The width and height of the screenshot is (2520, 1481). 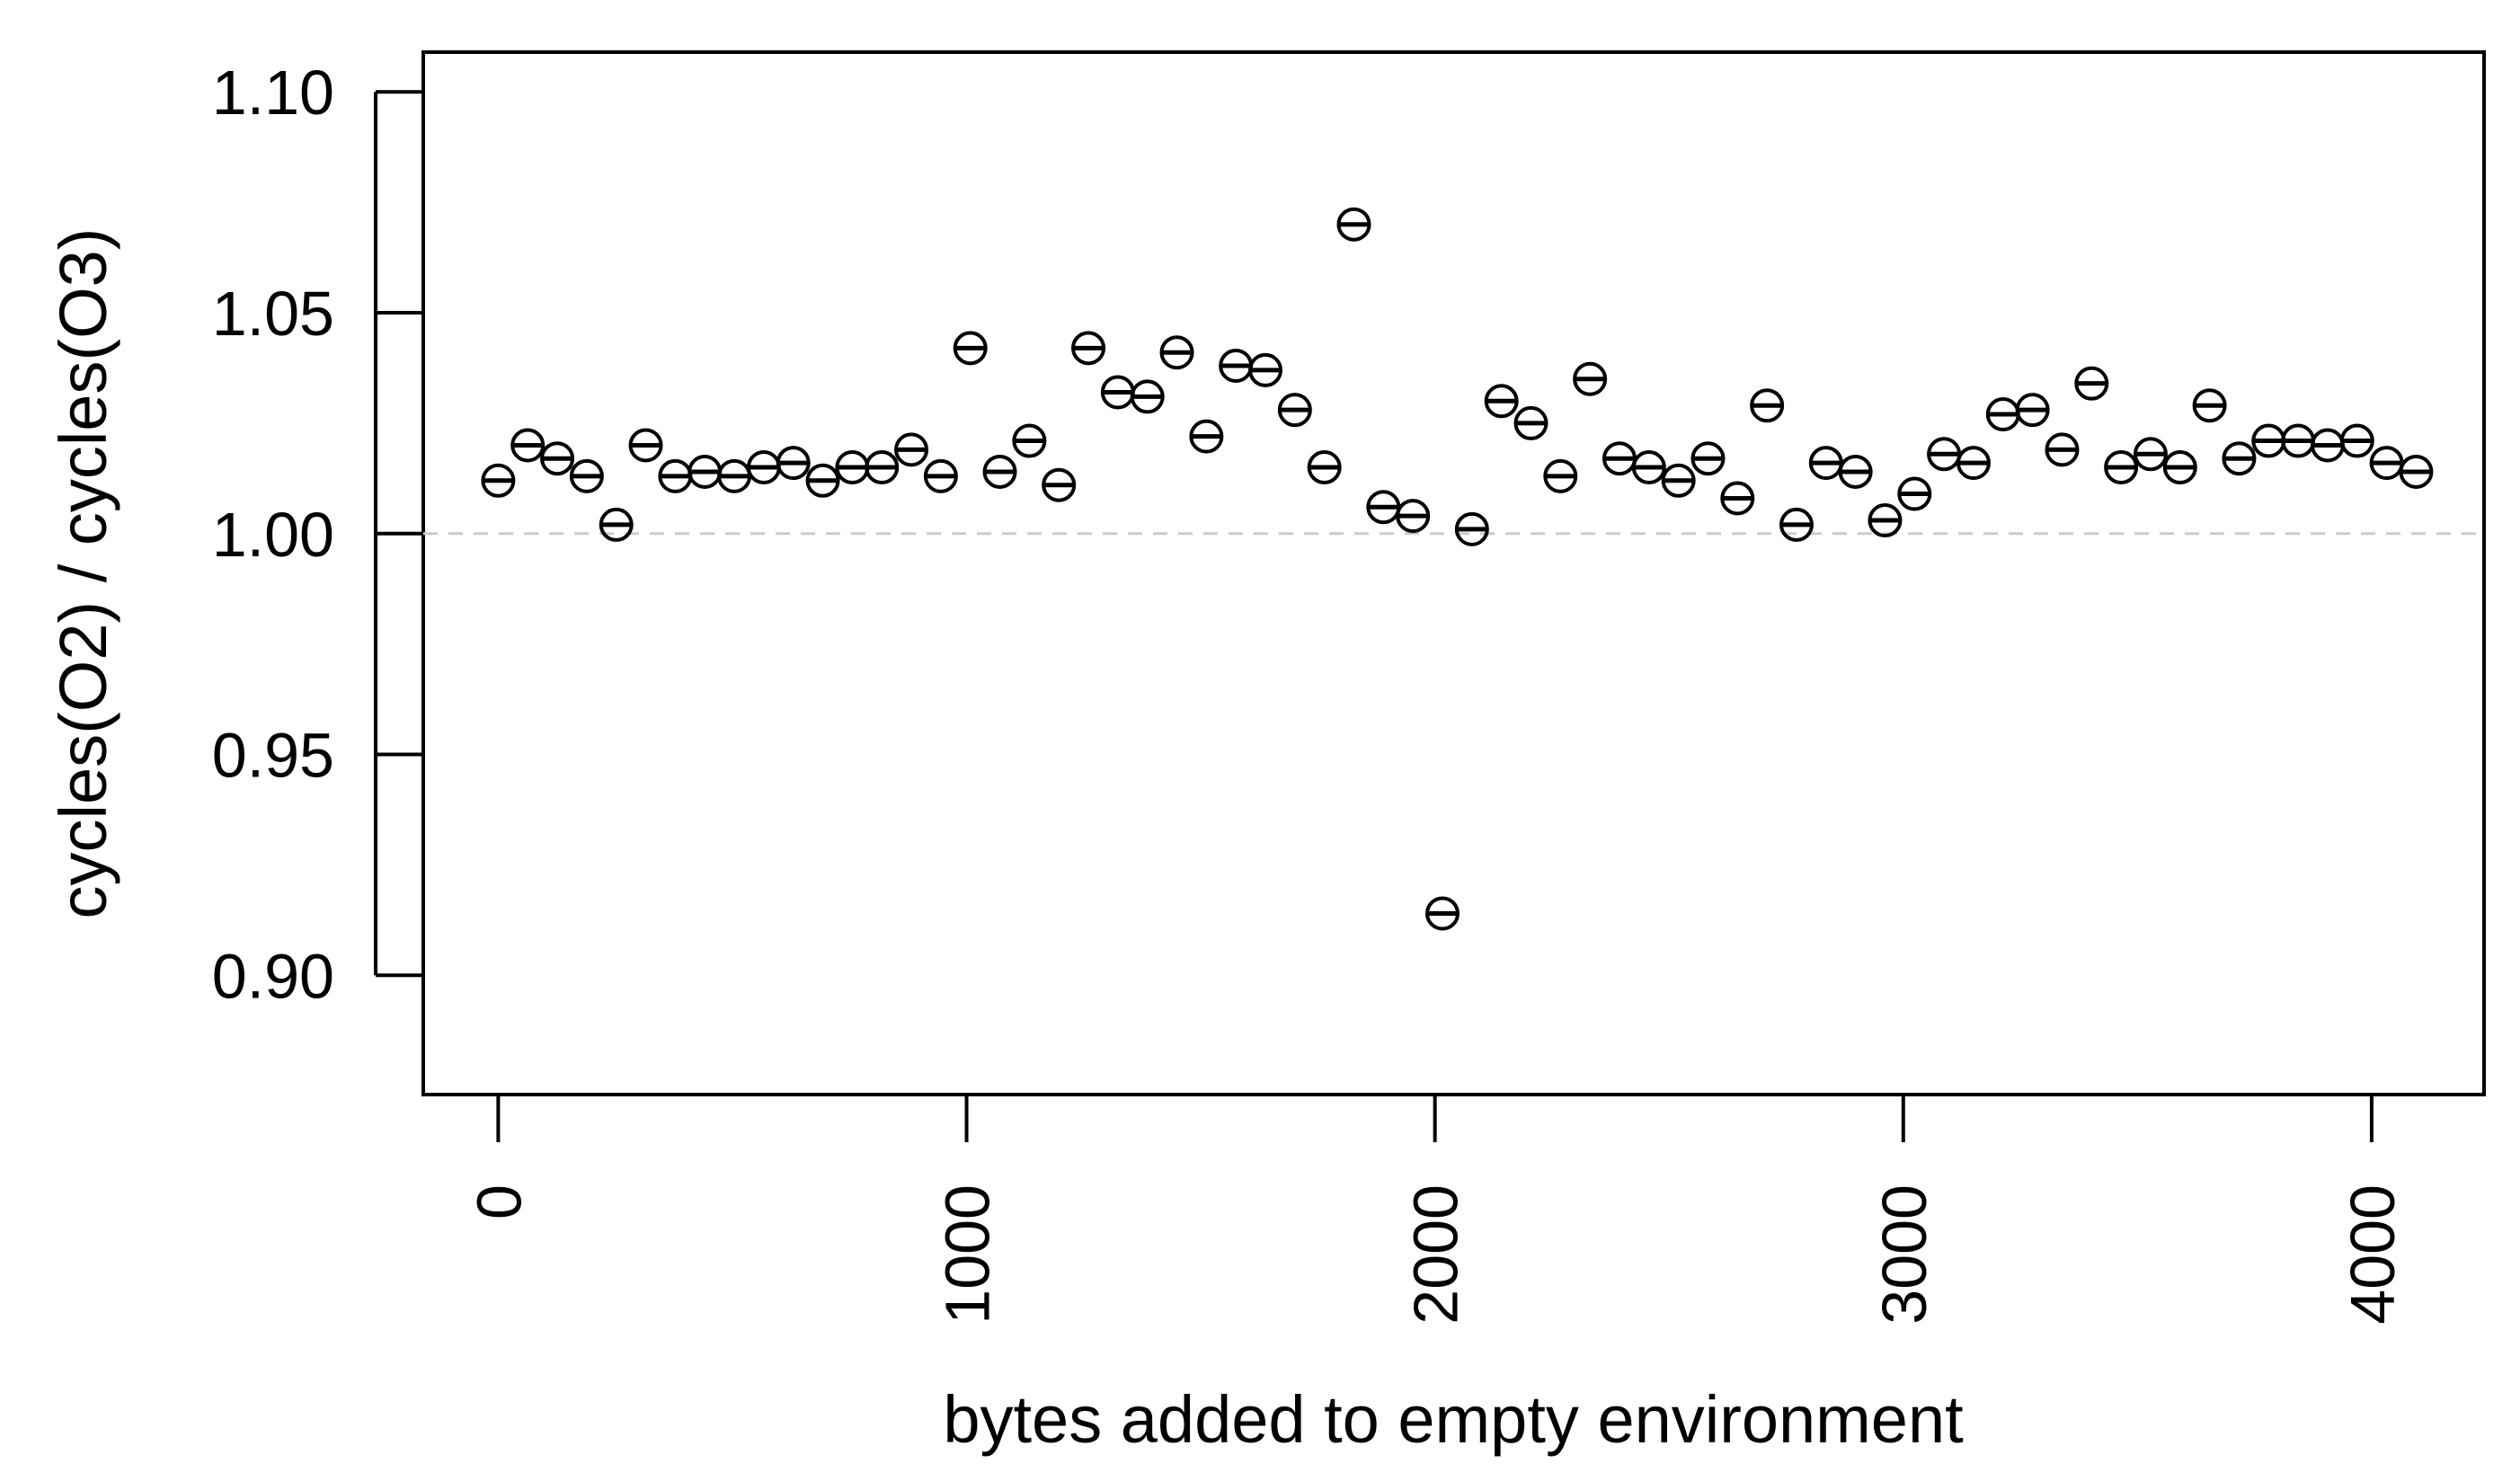 What do you see at coordinates (1436, 1254) in the screenshot?
I see `x-tick-label: 2000` at bounding box center [1436, 1254].